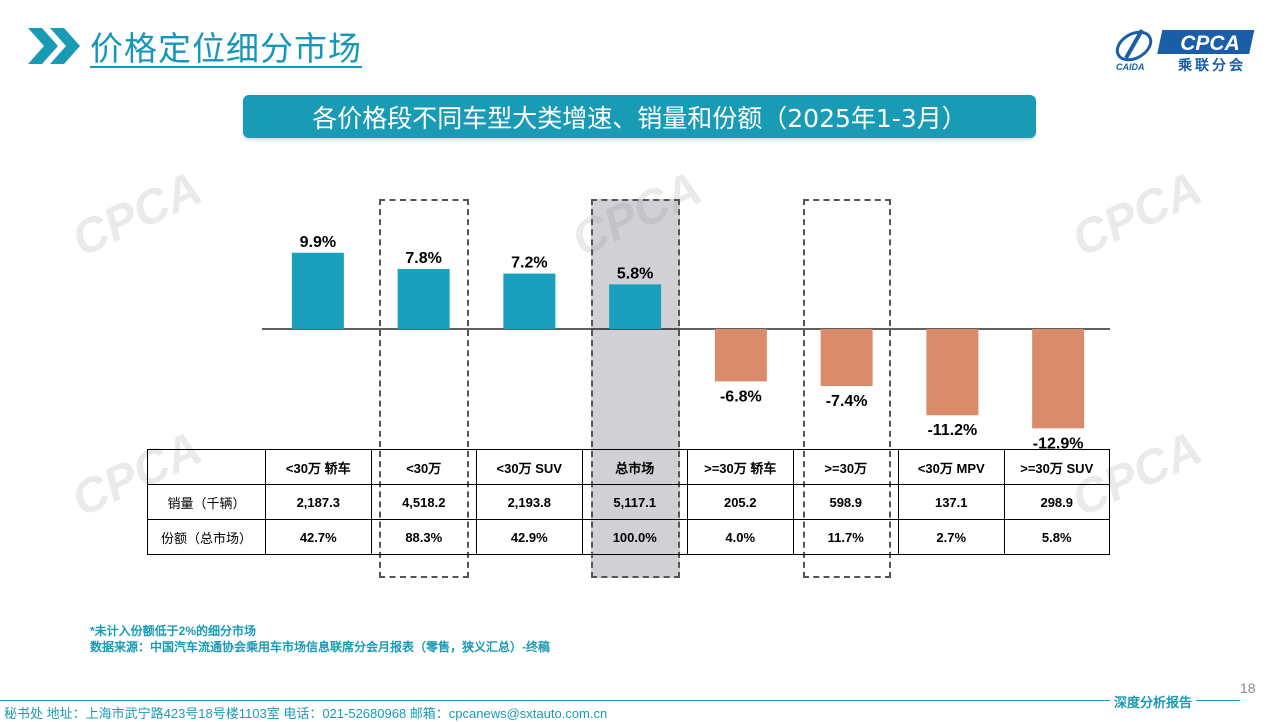 This screenshot has width=1280, height=722. I want to click on page-header: 价格定位细分市场, so click(194, 46).